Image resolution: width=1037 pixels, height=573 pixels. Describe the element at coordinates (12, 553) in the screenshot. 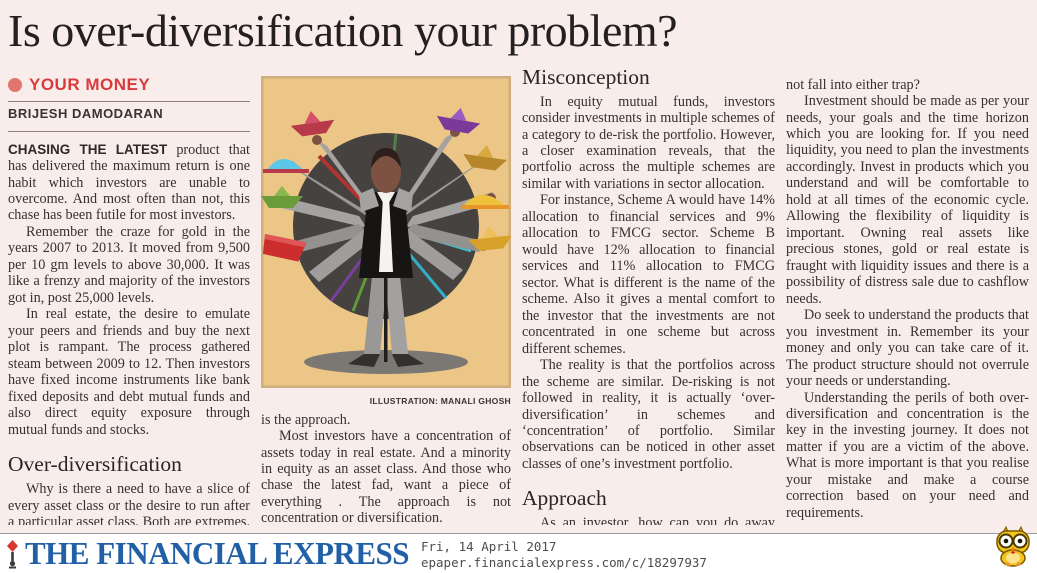

I see `financial-express-logo-mark-icon` at that location.